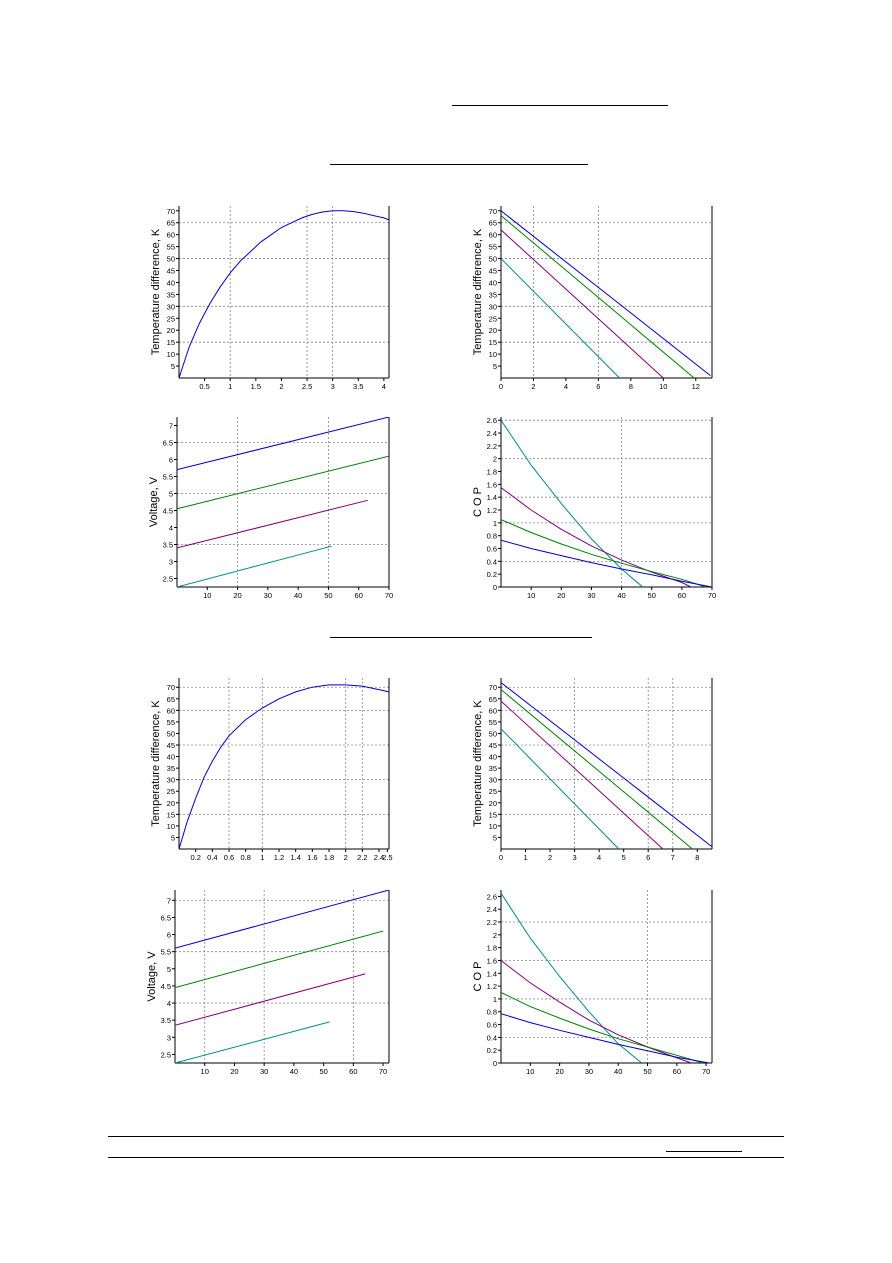 This screenshot has width=892, height=1263. I want to click on y-tick-label: 4.5, so click(166, 986).